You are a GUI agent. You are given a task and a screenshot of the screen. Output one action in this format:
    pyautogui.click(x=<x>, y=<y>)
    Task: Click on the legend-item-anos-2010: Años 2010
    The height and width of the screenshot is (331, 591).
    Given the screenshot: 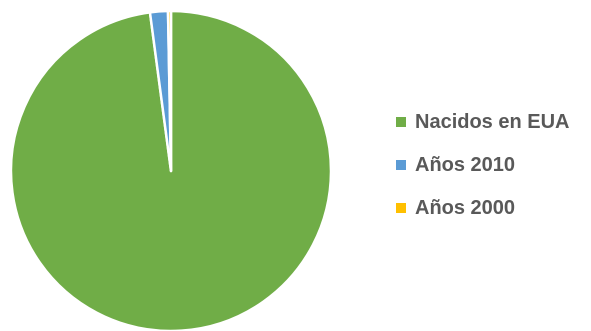 What is the action you would take?
    pyautogui.click(x=482, y=165)
    